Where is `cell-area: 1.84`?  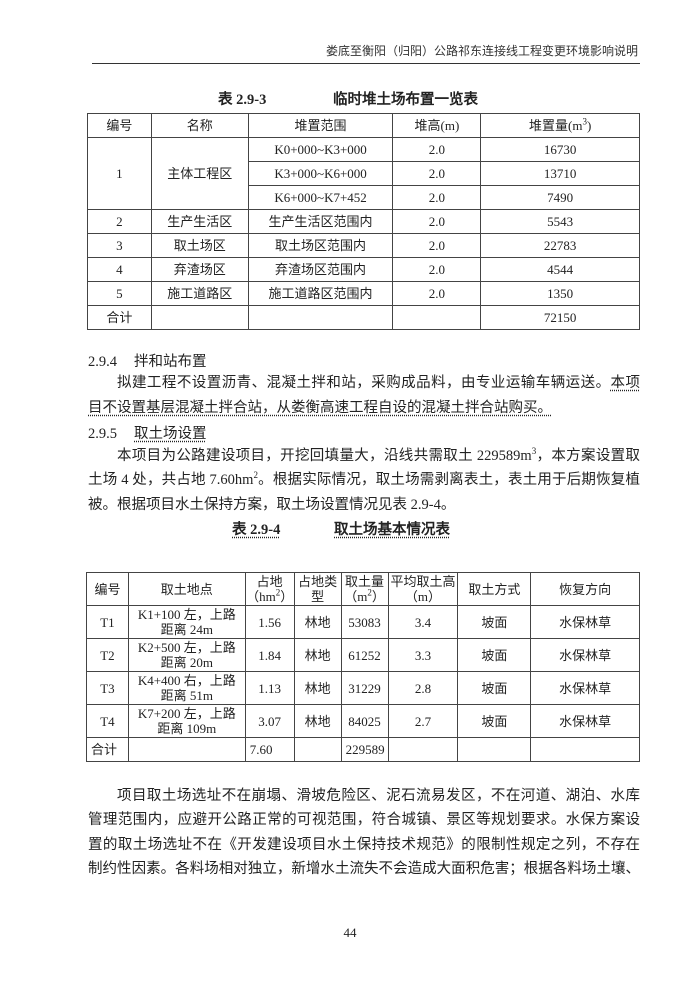 cell-area: 1.84 is located at coordinates (269, 655).